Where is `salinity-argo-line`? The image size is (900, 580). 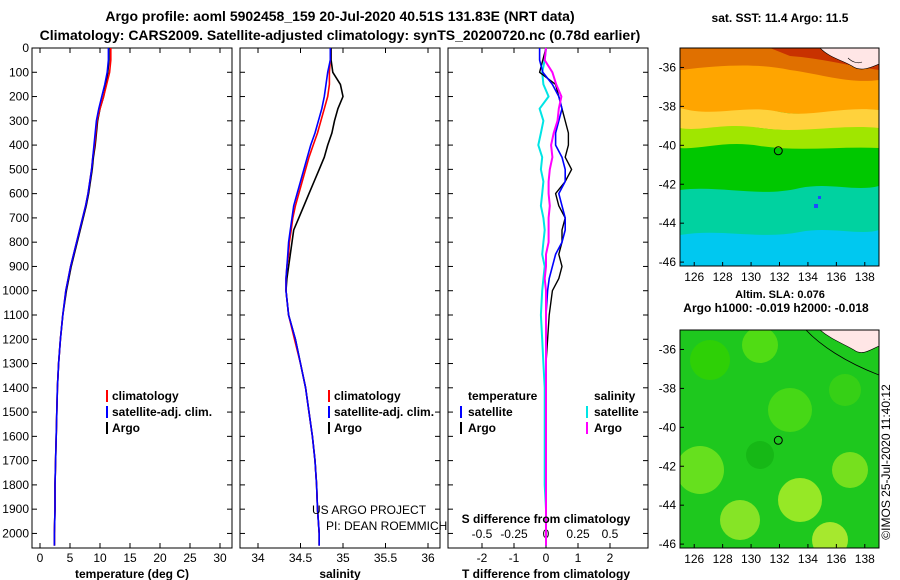
salinity-argo-line is located at coordinates (314, 297).